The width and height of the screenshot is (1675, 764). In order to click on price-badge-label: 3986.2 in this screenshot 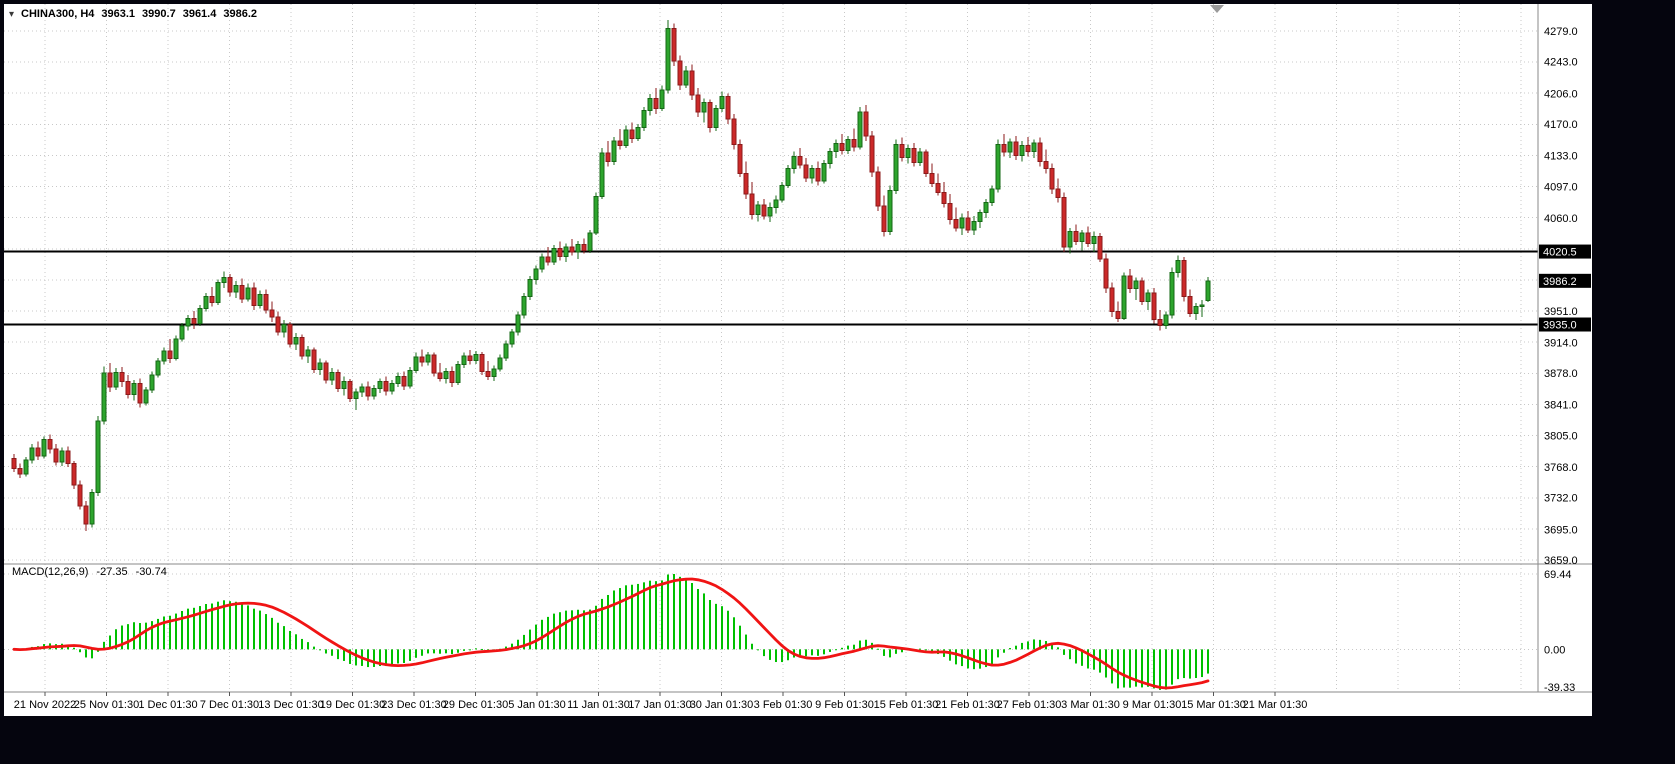, I will do `click(1560, 282)`.